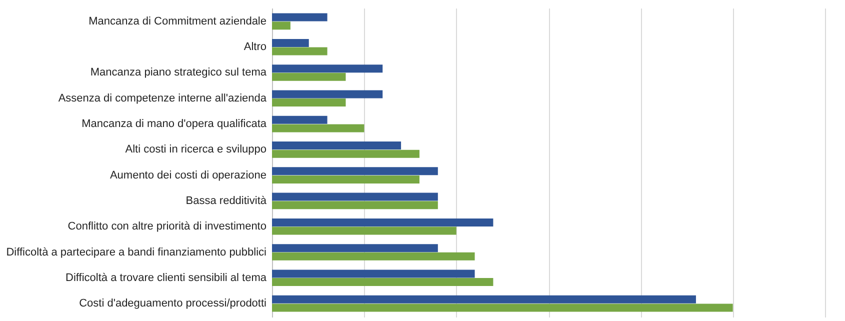 The height and width of the screenshot is (321, 845). What do you see at coordinates (175, 124) in the screenshot?
I see `y-tick-label: Mancanza di mano d'opera qualificata` at bounding box center [175, 124].